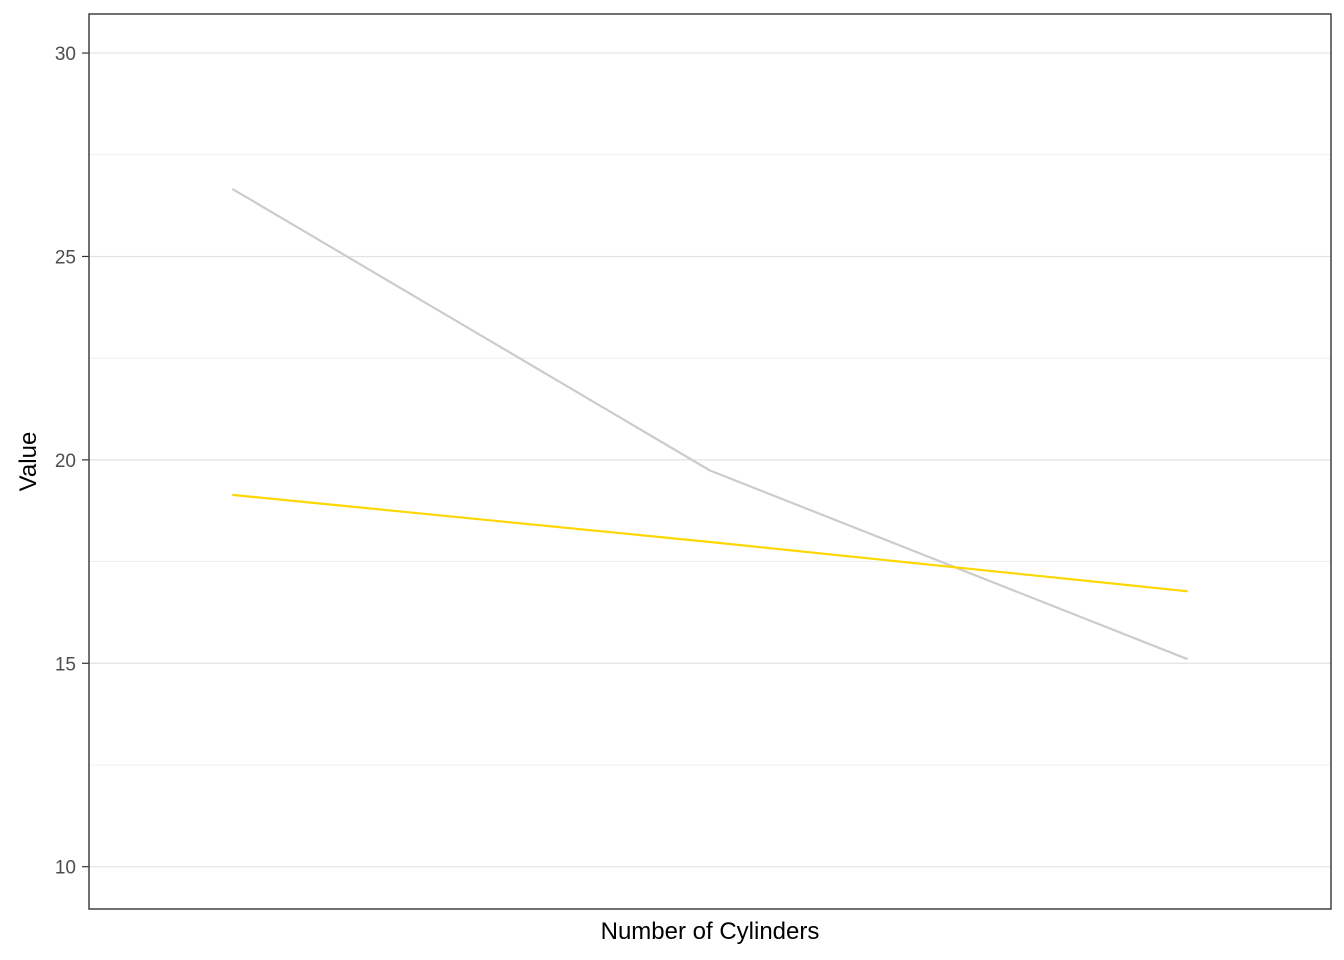  Describe the element at coordinates (710, 931) in the screenshot. I see `x-axis-title: Number of Cylinders` at that location.